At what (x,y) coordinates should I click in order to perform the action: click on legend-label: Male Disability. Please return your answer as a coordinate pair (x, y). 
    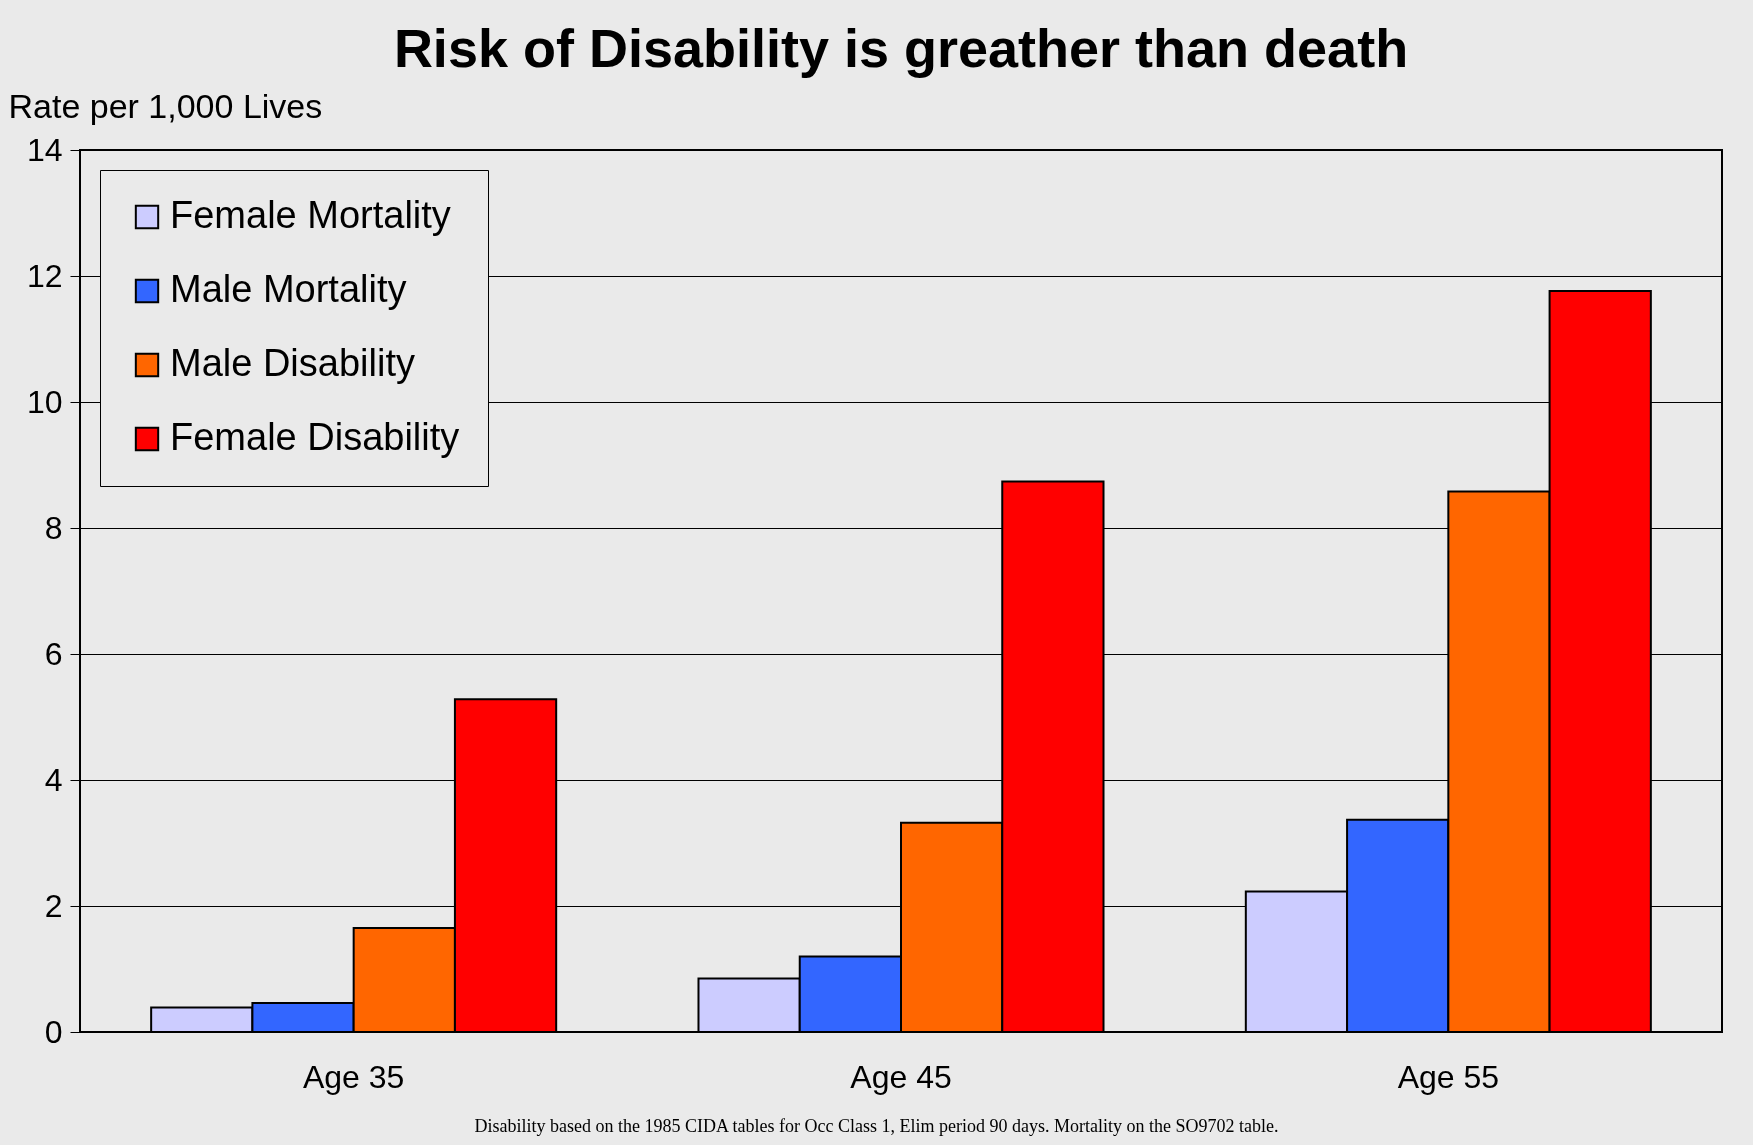
    Looking at the image, I should click on (292, 363).